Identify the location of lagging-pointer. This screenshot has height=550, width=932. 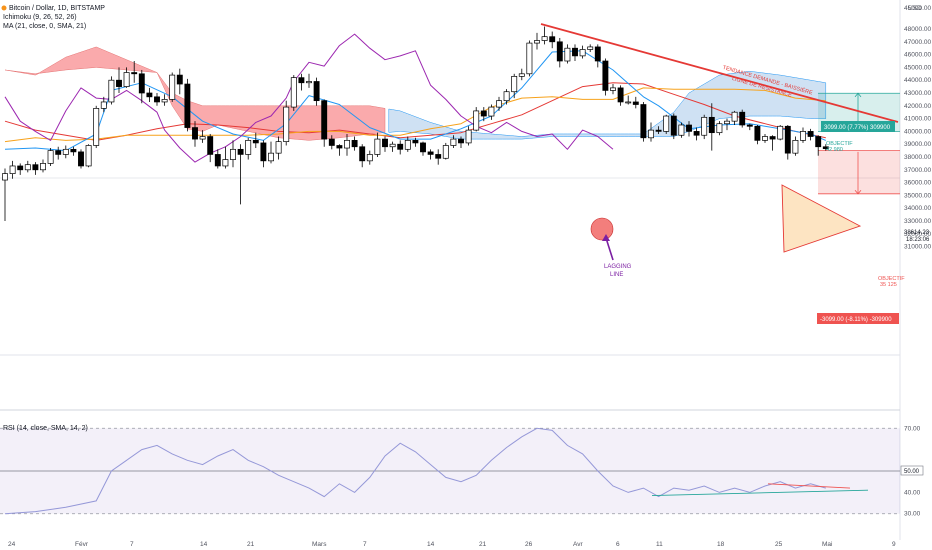
(609, 249).